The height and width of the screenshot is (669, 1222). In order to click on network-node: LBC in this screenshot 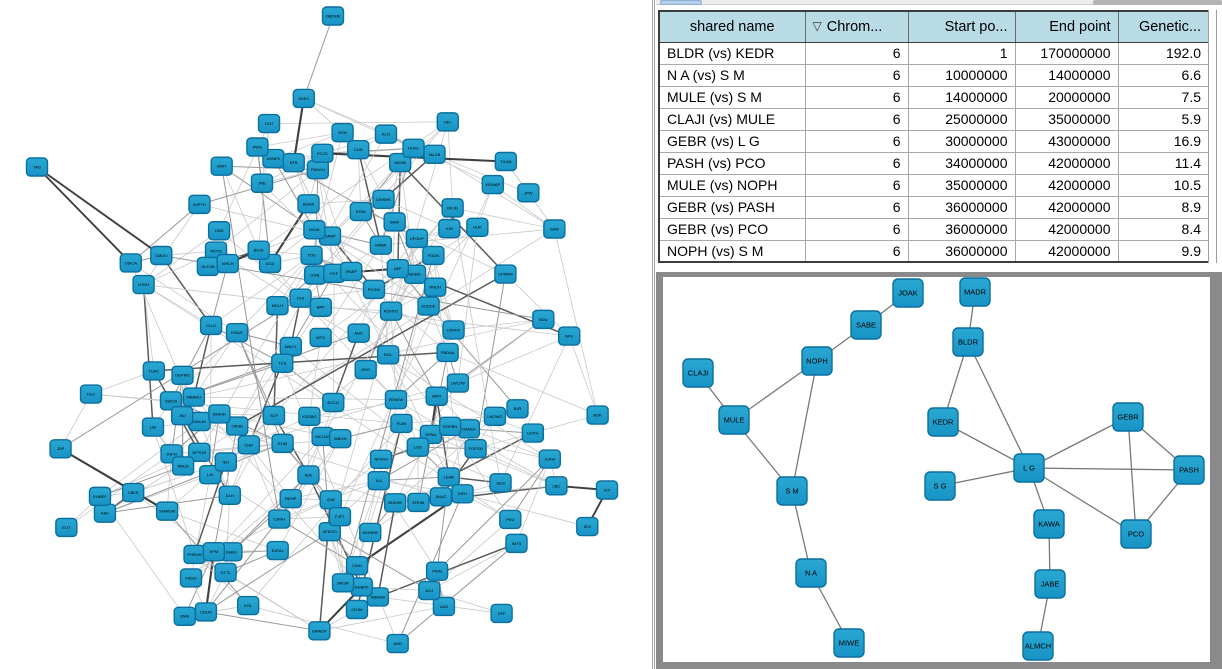, I will do `click(556, 486)`.